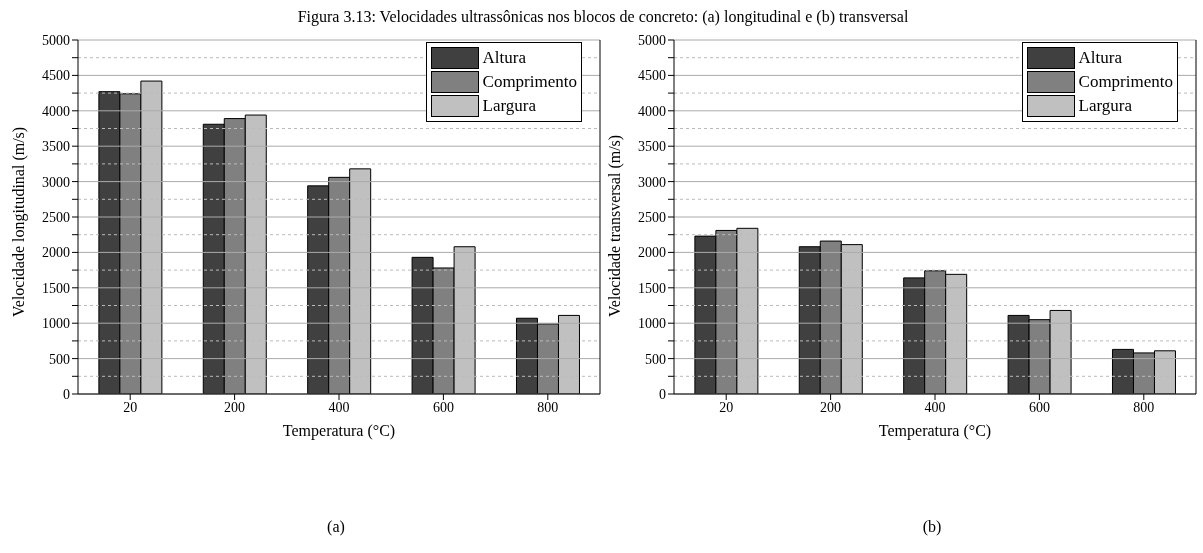 Image resolution: width=1203 pixels, height=553 pixels. What do you see at coordinates (603, 18) in the screenshot?
I see `chart-title: Figura 3.13: Velocidades ultrassônicas nos blocos de concreto: (a) longitudinal e (b) transversal` at bounding box center [603, 18].